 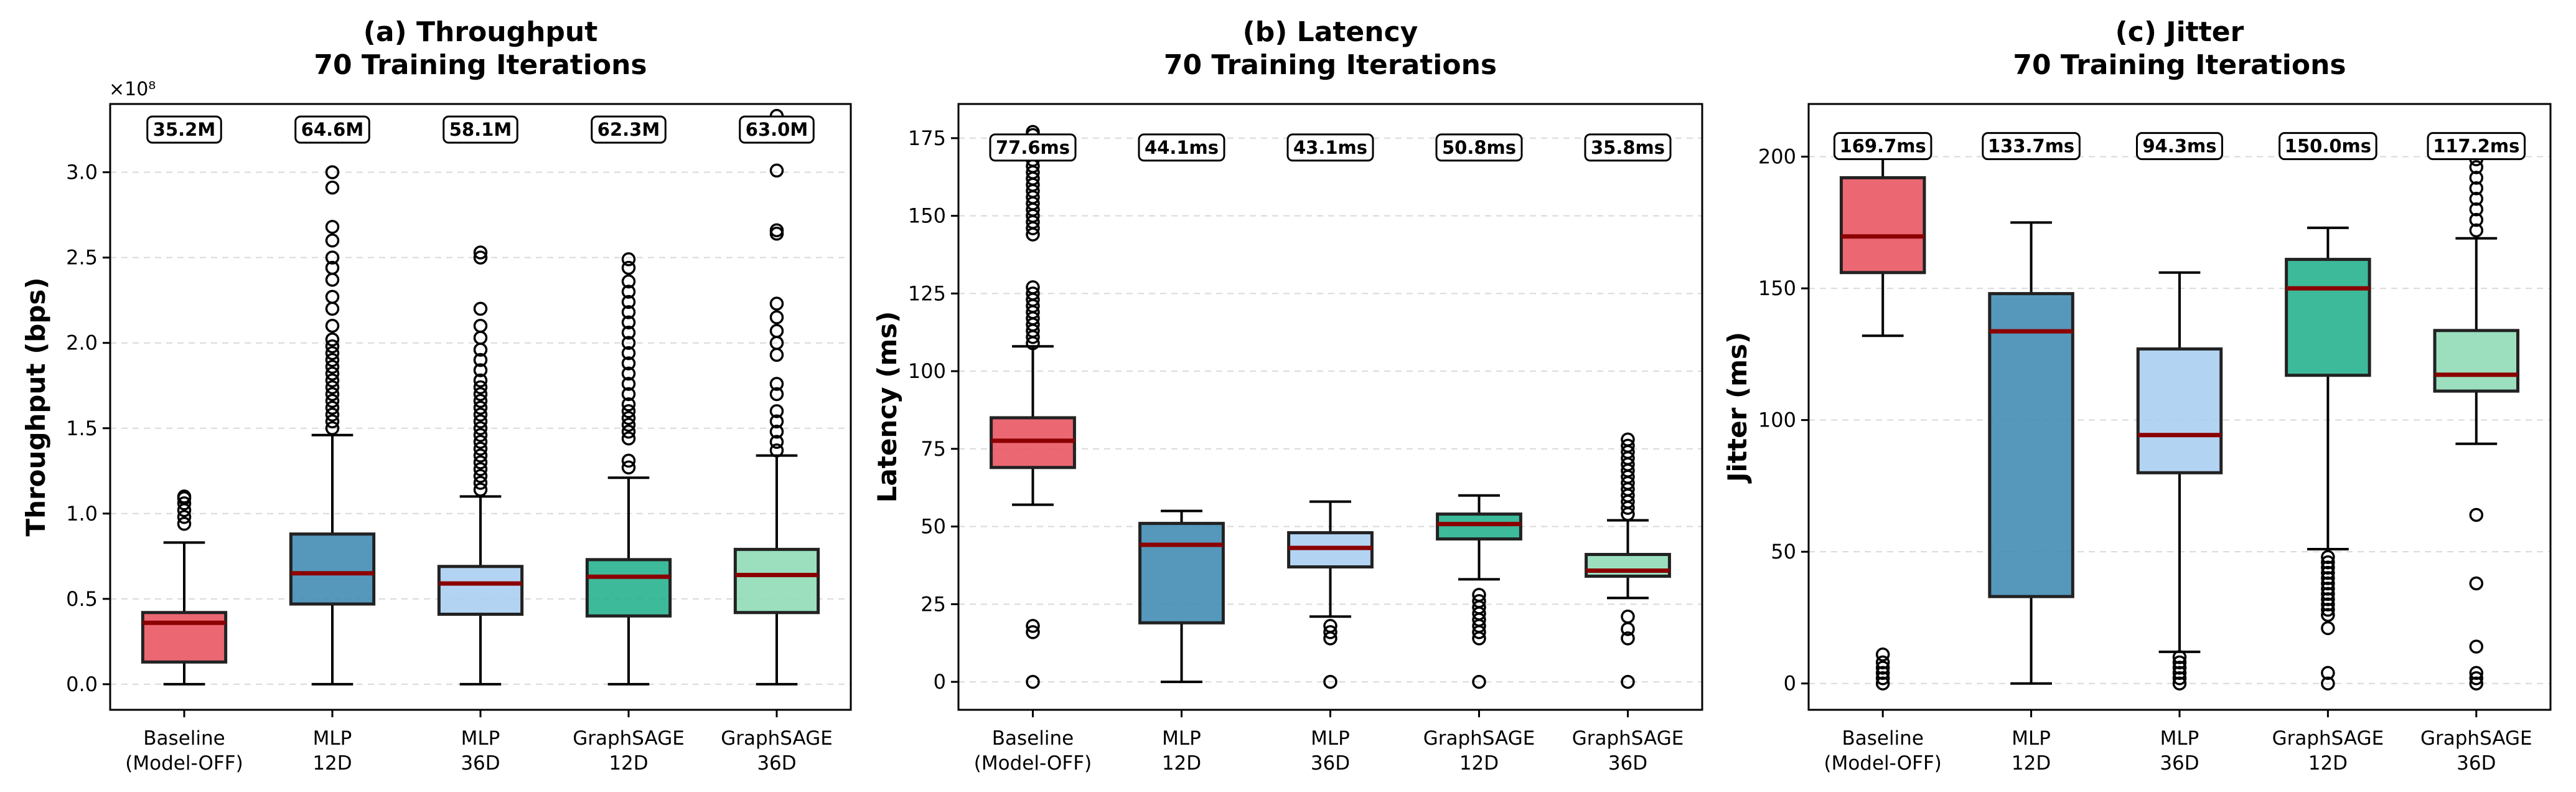 I want to click on y-axis-label: Jitter (ms), so click(x=1737, y=408).